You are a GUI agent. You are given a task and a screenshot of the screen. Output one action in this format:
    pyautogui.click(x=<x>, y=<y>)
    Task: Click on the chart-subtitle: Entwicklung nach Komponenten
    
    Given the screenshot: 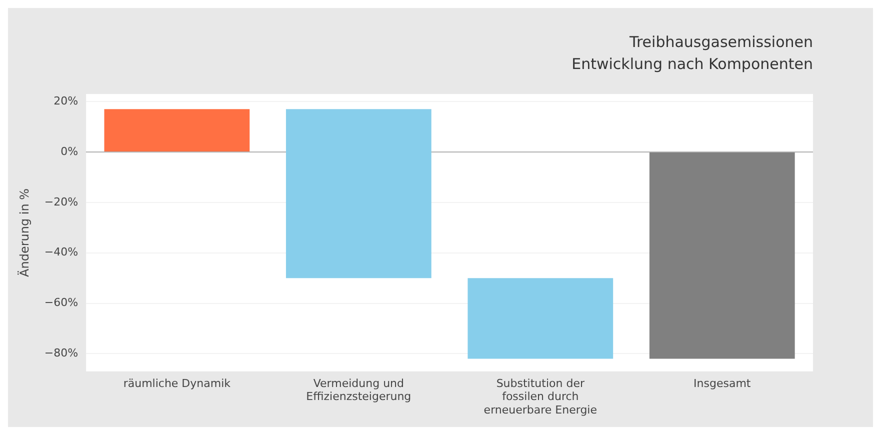 What is the action you would take?
    pyautogui.click(x=692, y=63)
    